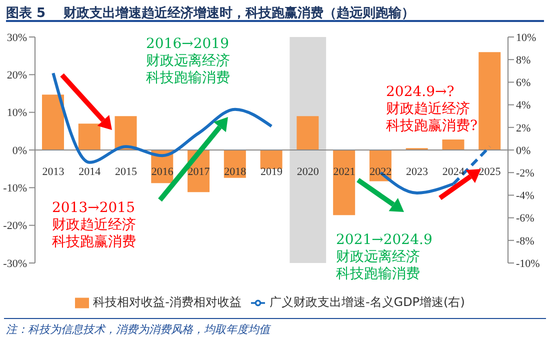 The height and width of the screenshot is (343, 550). Describe the element at coordinates (420, 92) in the screenshot. I see `annotation: 2024.9→?` at that location.